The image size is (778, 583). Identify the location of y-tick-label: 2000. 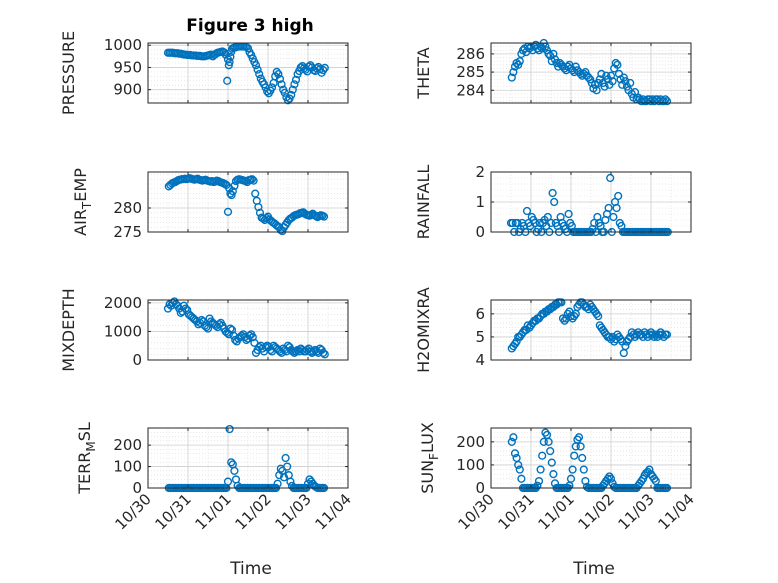
(123, 303).